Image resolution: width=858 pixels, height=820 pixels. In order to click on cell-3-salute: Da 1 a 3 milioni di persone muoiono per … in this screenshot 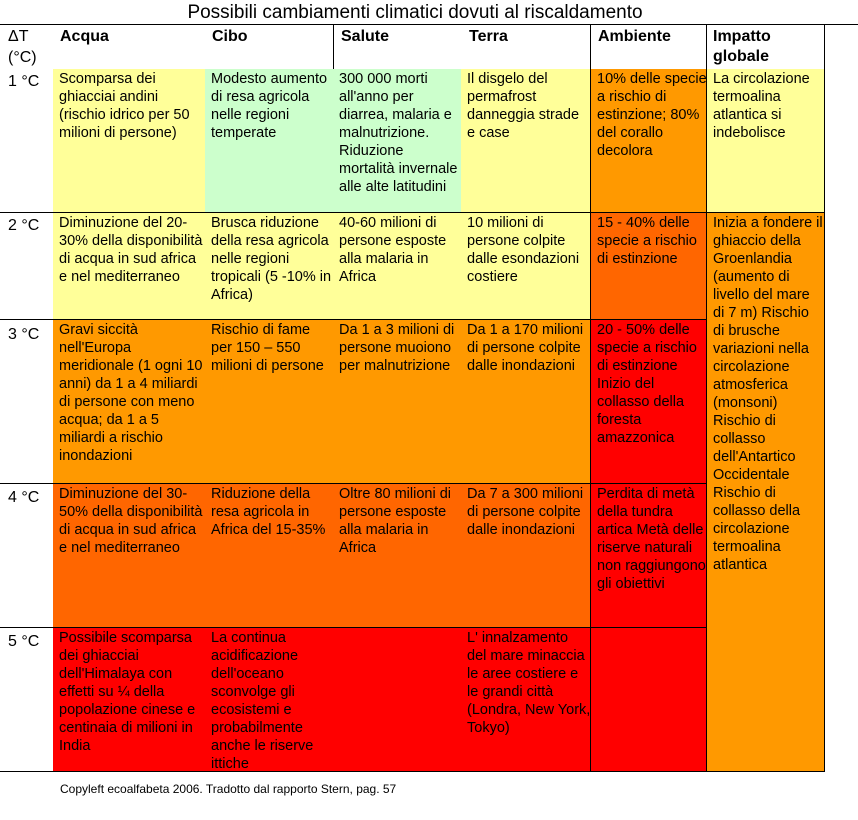, I will do `click(397, 401)`.